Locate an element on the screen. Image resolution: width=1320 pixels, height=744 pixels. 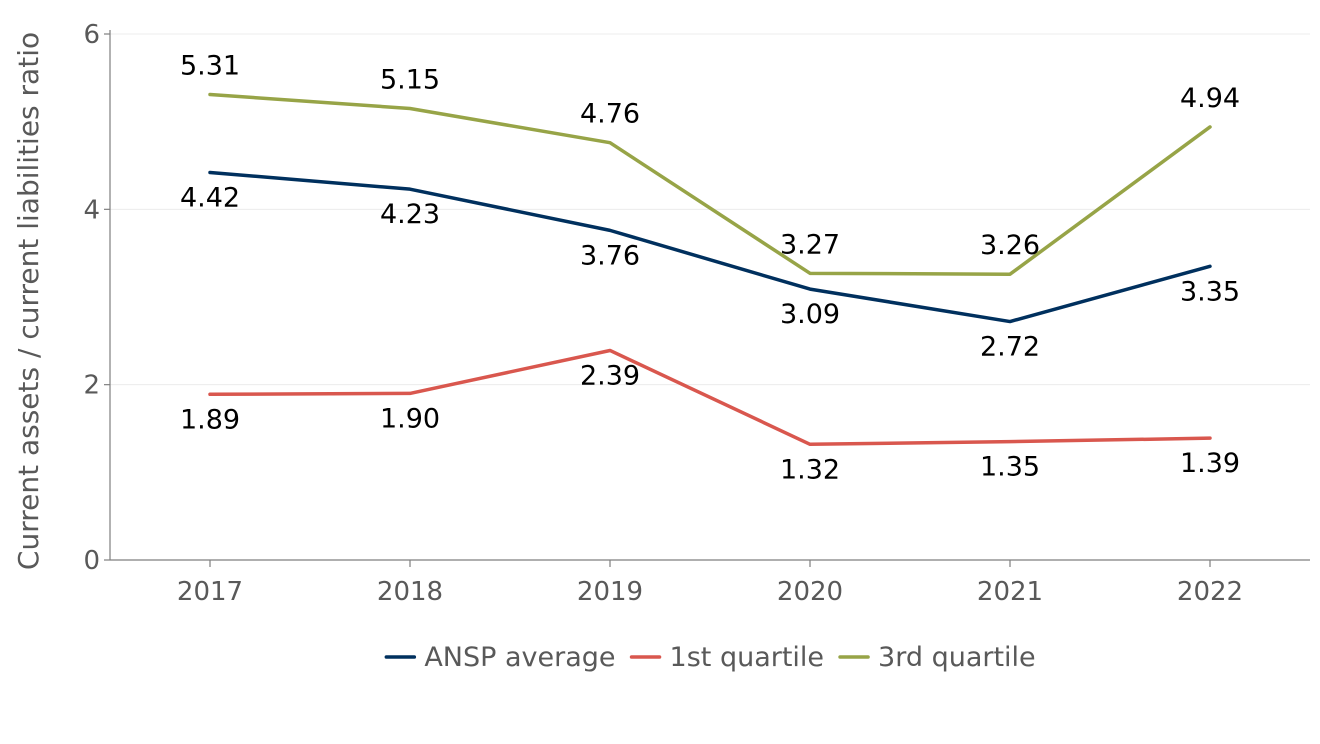
data-label: 1.35 is located at coordinates (1010, 467).